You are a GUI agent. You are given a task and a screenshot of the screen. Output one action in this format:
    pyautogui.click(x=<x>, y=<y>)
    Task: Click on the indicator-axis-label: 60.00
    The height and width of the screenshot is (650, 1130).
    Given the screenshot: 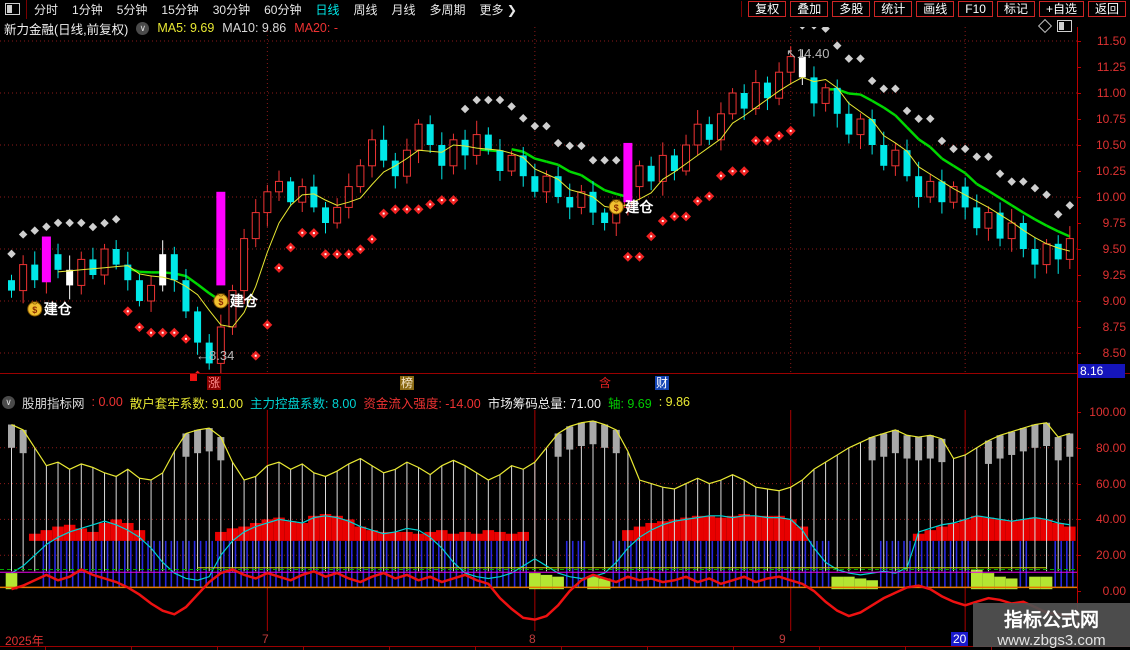 What is the action you would take?
    pyautogui.click(x=1110, y=483)
    